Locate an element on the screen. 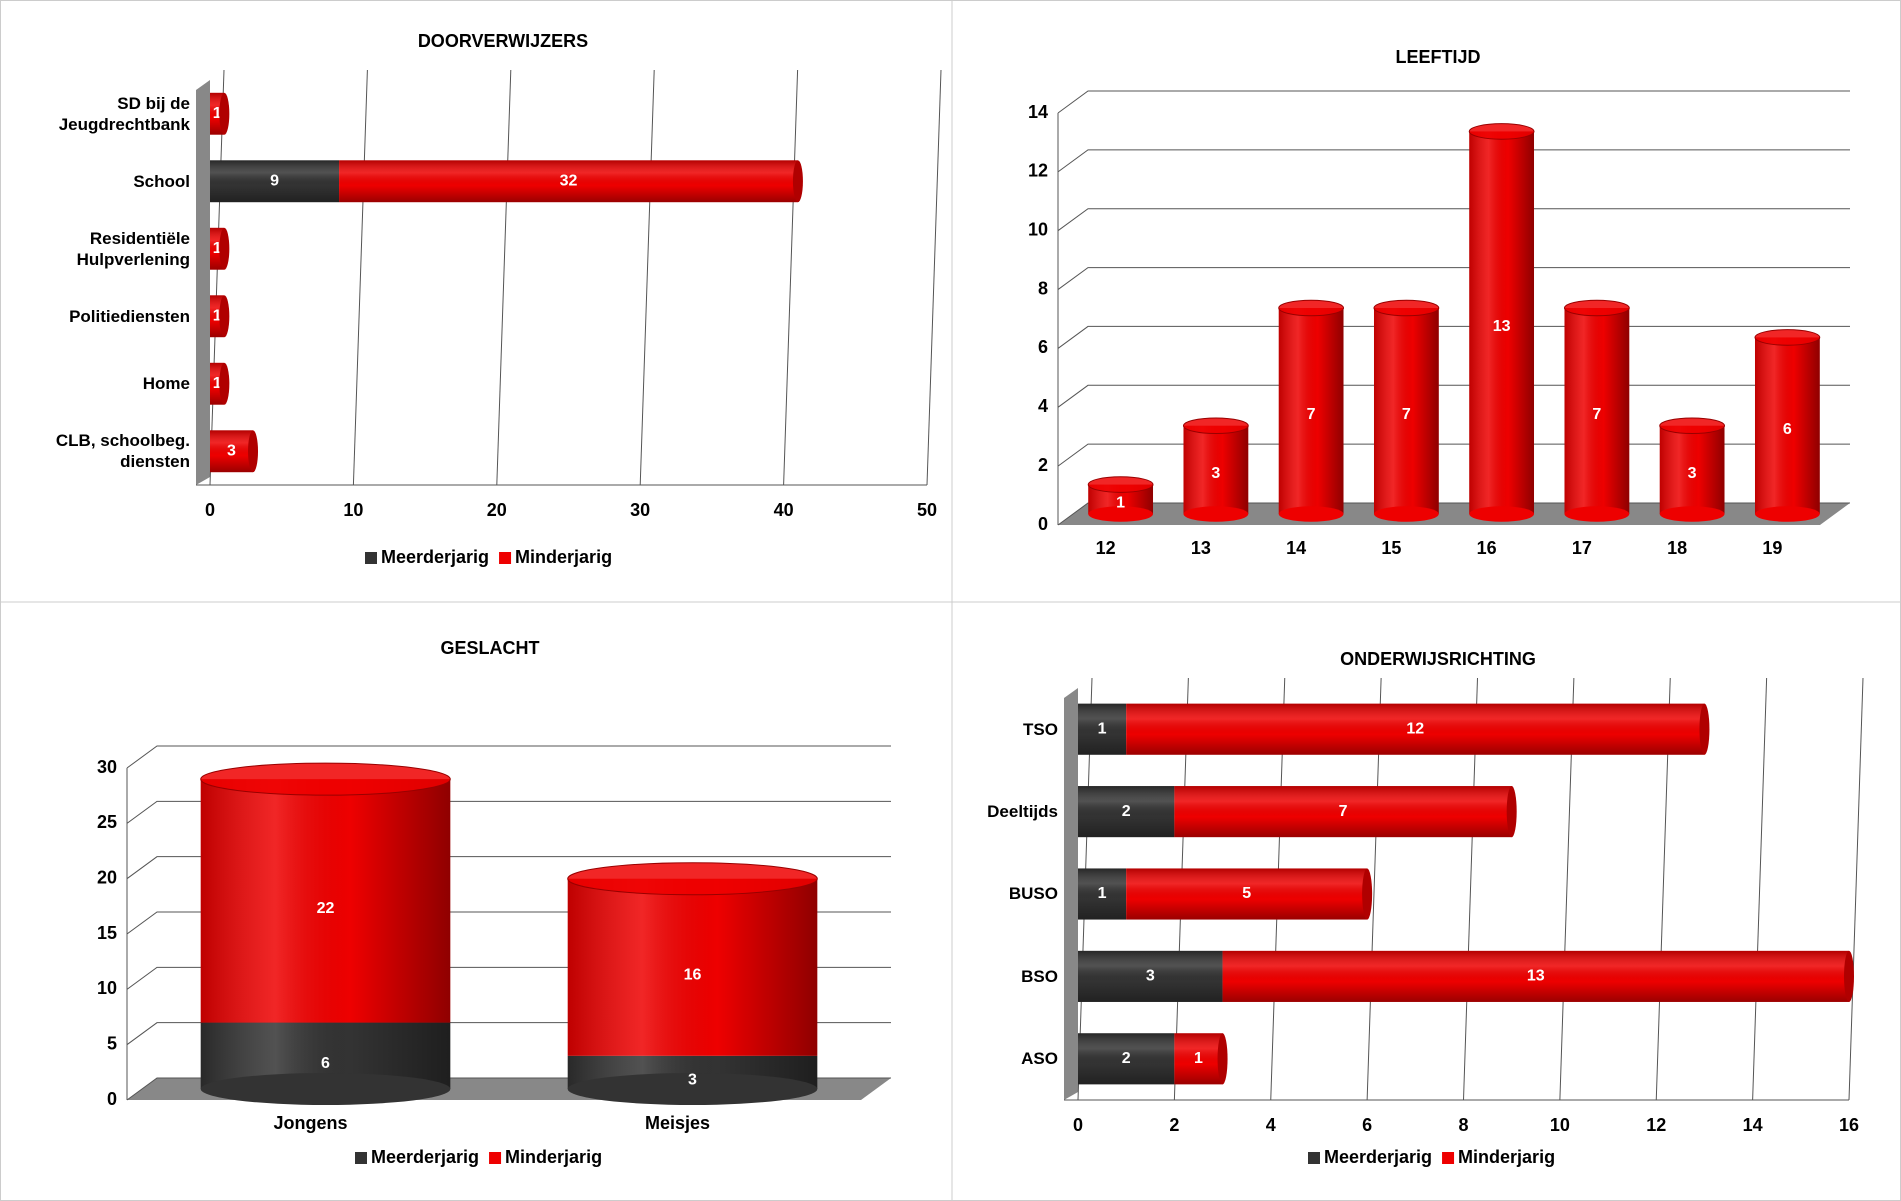 The height and width of the screenshot is (1201, 1901). x-tick-label: 15 is located at coordinates (1391, 548).